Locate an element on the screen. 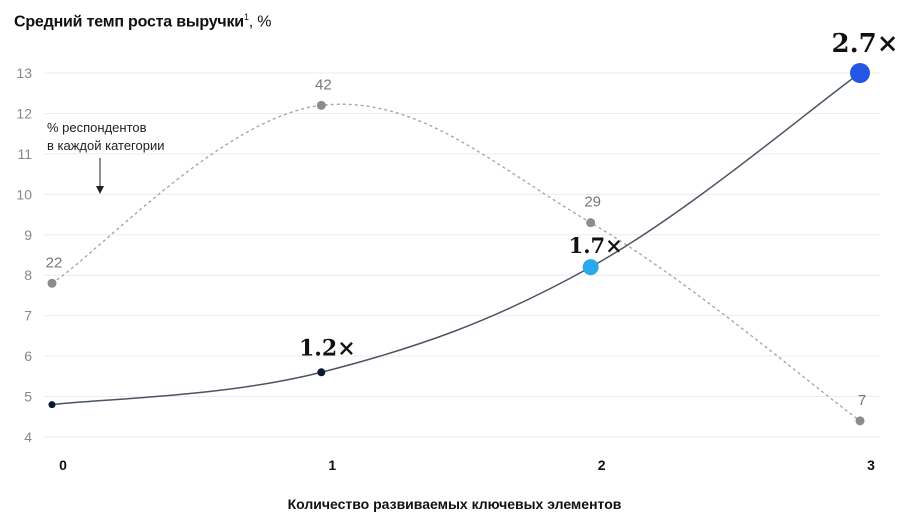  y-tick-label: 10 is located at coordinates (24, 194).